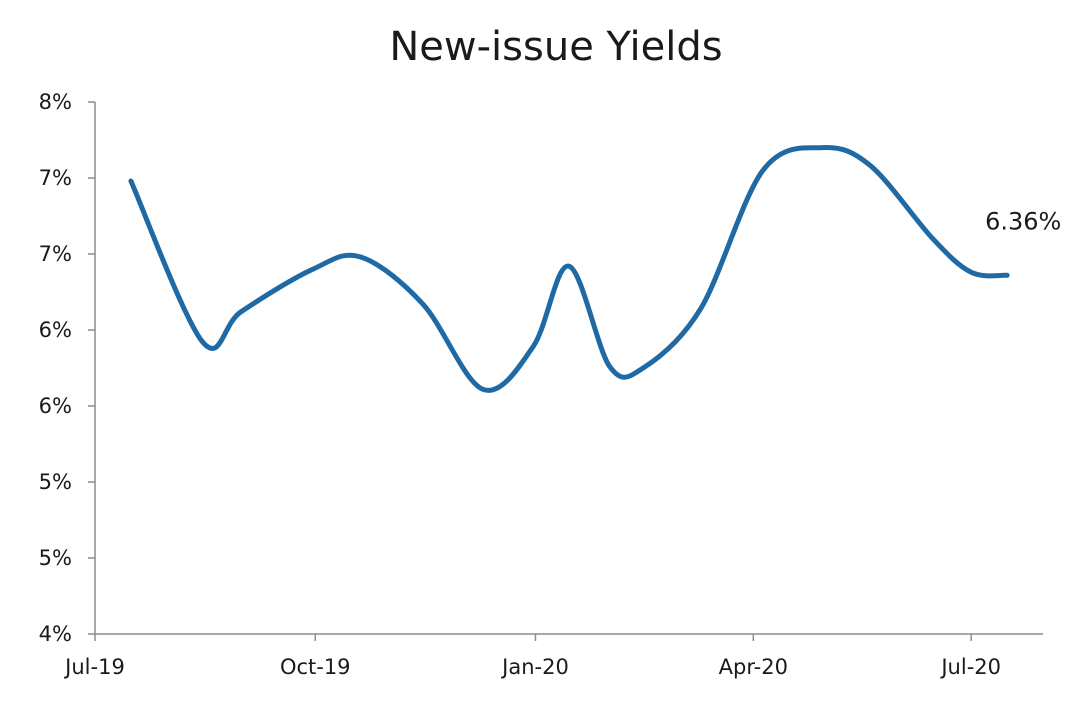 This screenshot has width=1076, height=702. What do you see at coordinates (55, 634) in the screenshot?
I see `y-tick-label: 4%` at bounding box center [55, 634].